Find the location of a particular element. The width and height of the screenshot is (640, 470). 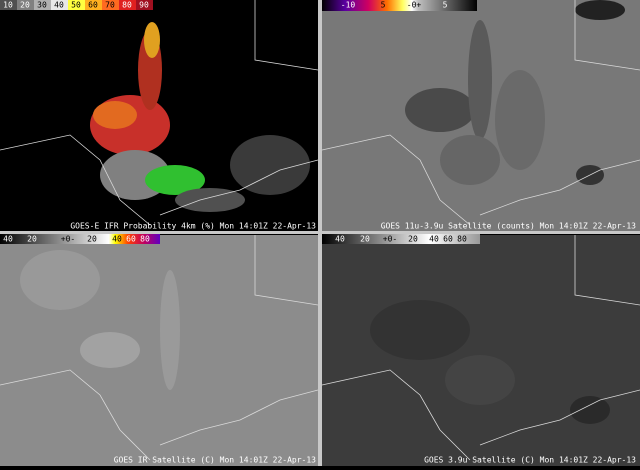

colorbar-label: -10 is located at coordinates (348, 5).